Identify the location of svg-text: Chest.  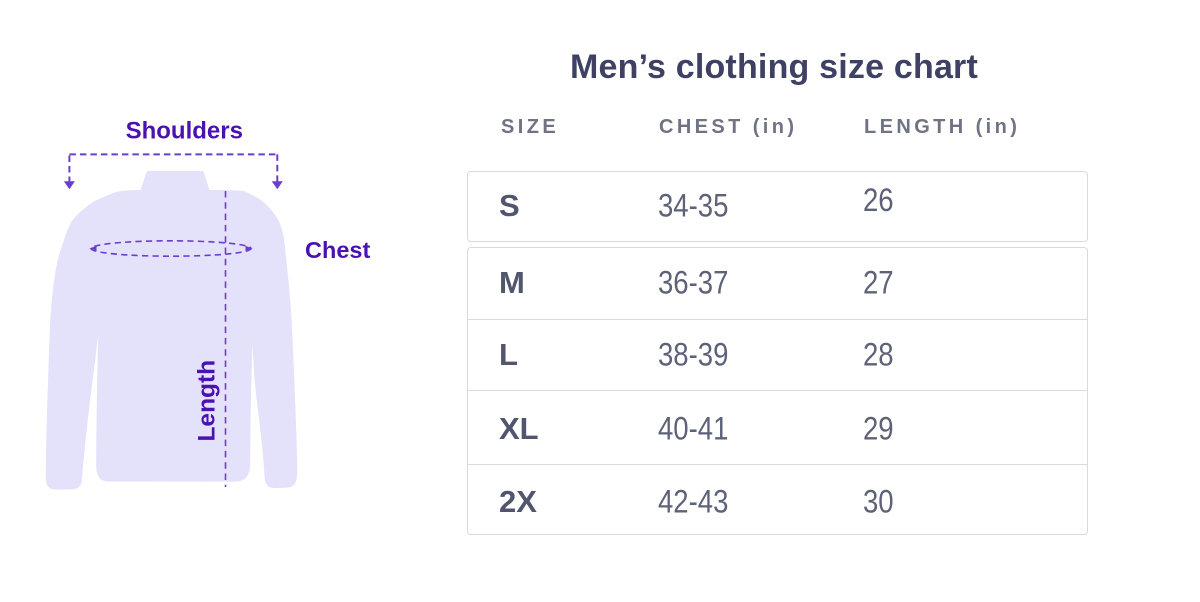
(337, 250).